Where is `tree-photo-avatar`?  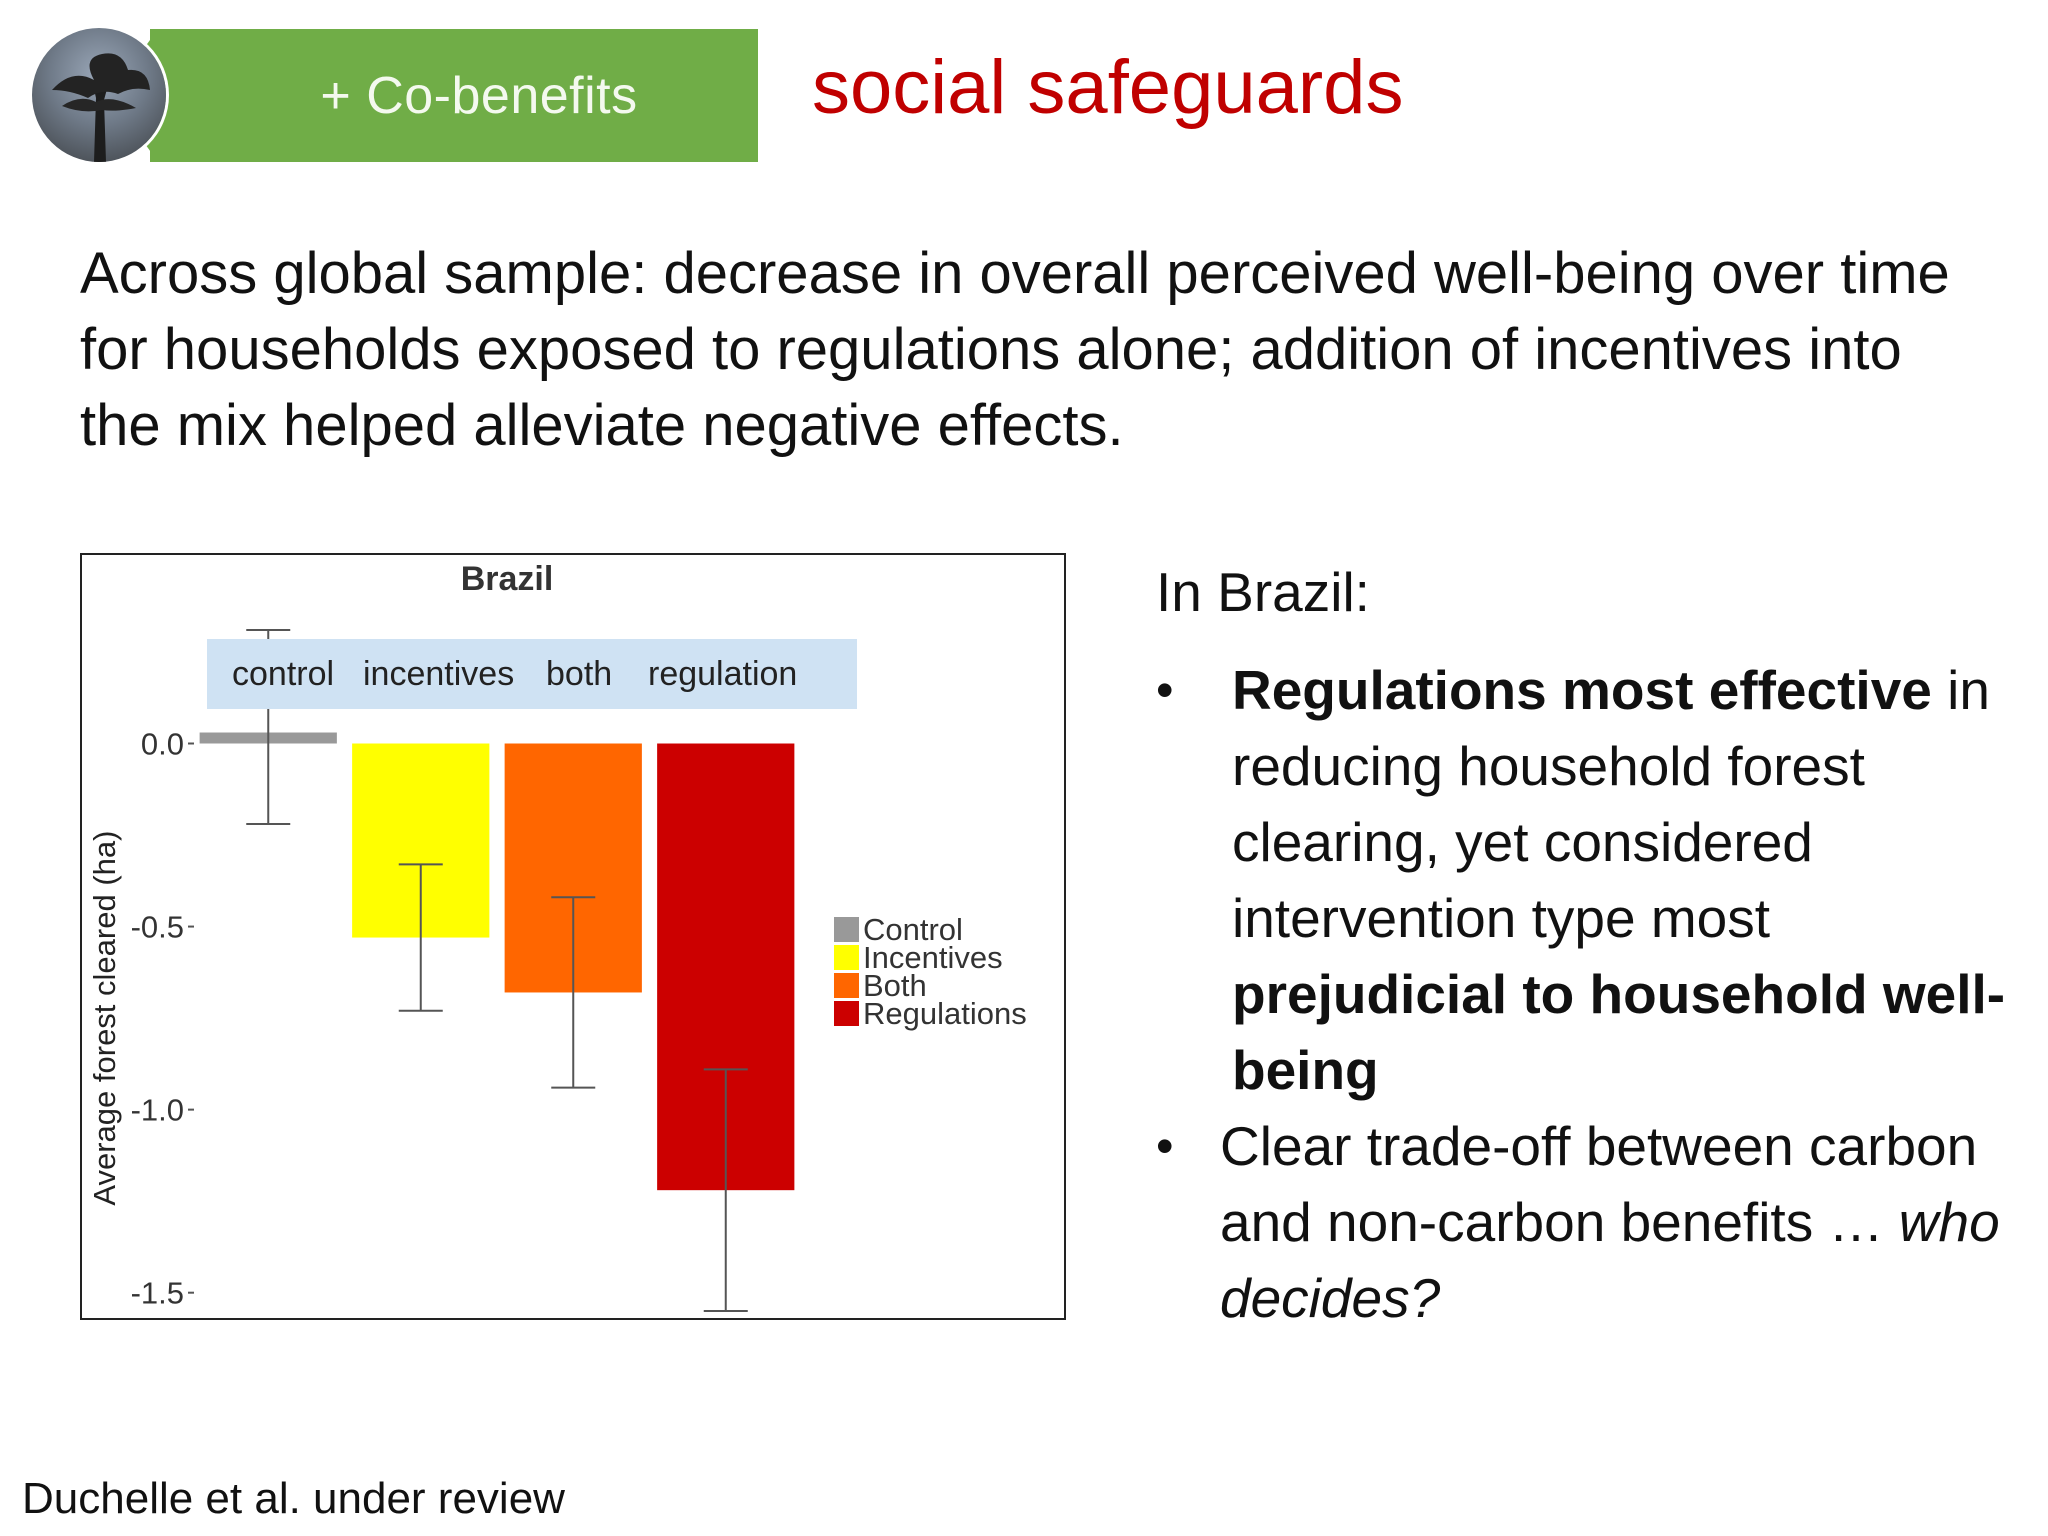 tree-photo-avatar is located at coordinates (99, 95).